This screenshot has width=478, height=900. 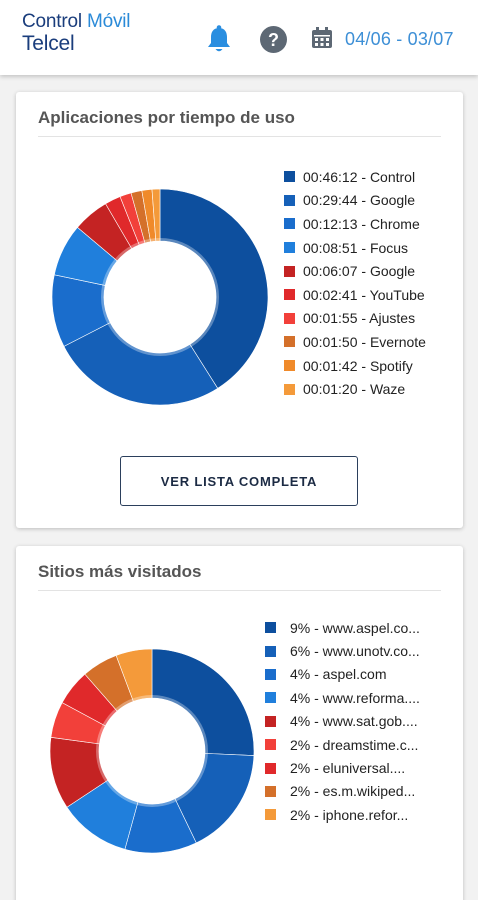 I want to click on legend-label: 00:02:41 - YouTube, so click(x=364, y=294).